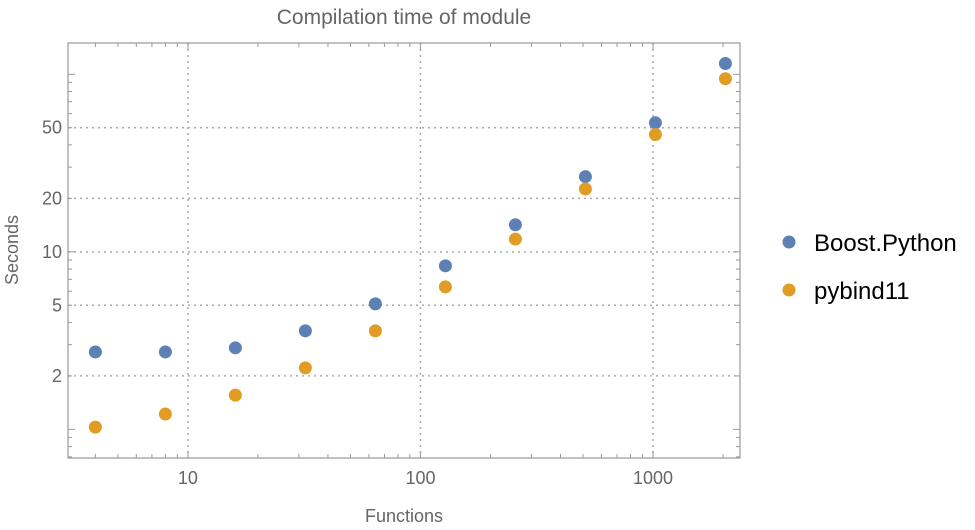 This screenshot has height=530, width=975. What do you see at coordinates (404, 17) in the screenshot?
I see `chart-title: Compilation time of module` at bounding box center [404, 17].